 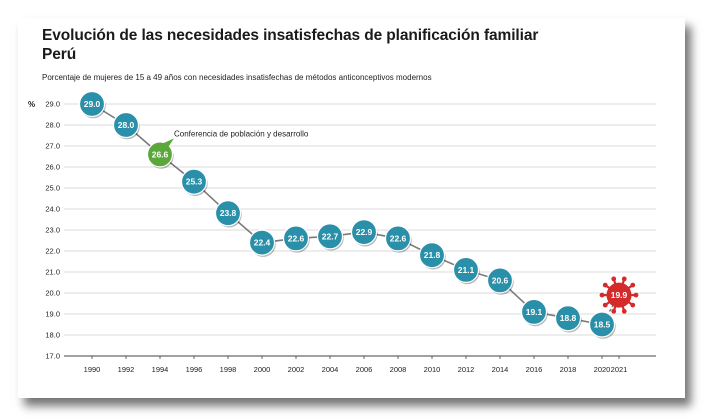 What do you see at coordinates (52, 104) in the screenshot?
I see `y-tick-label: 29.0` at bounding box center [52, 104].